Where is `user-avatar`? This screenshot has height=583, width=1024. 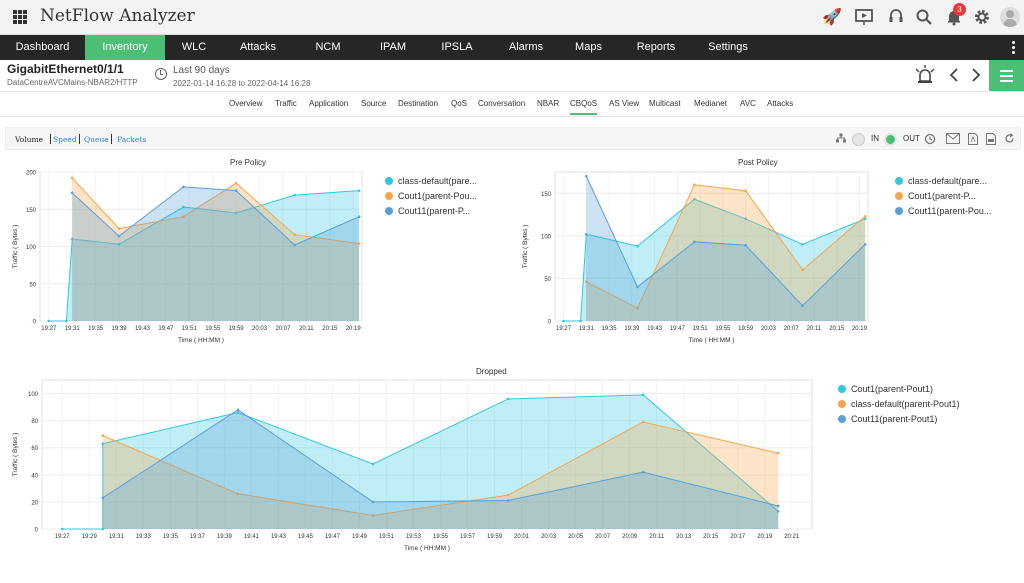
user-avatar is located at coordinates (1010, 17).